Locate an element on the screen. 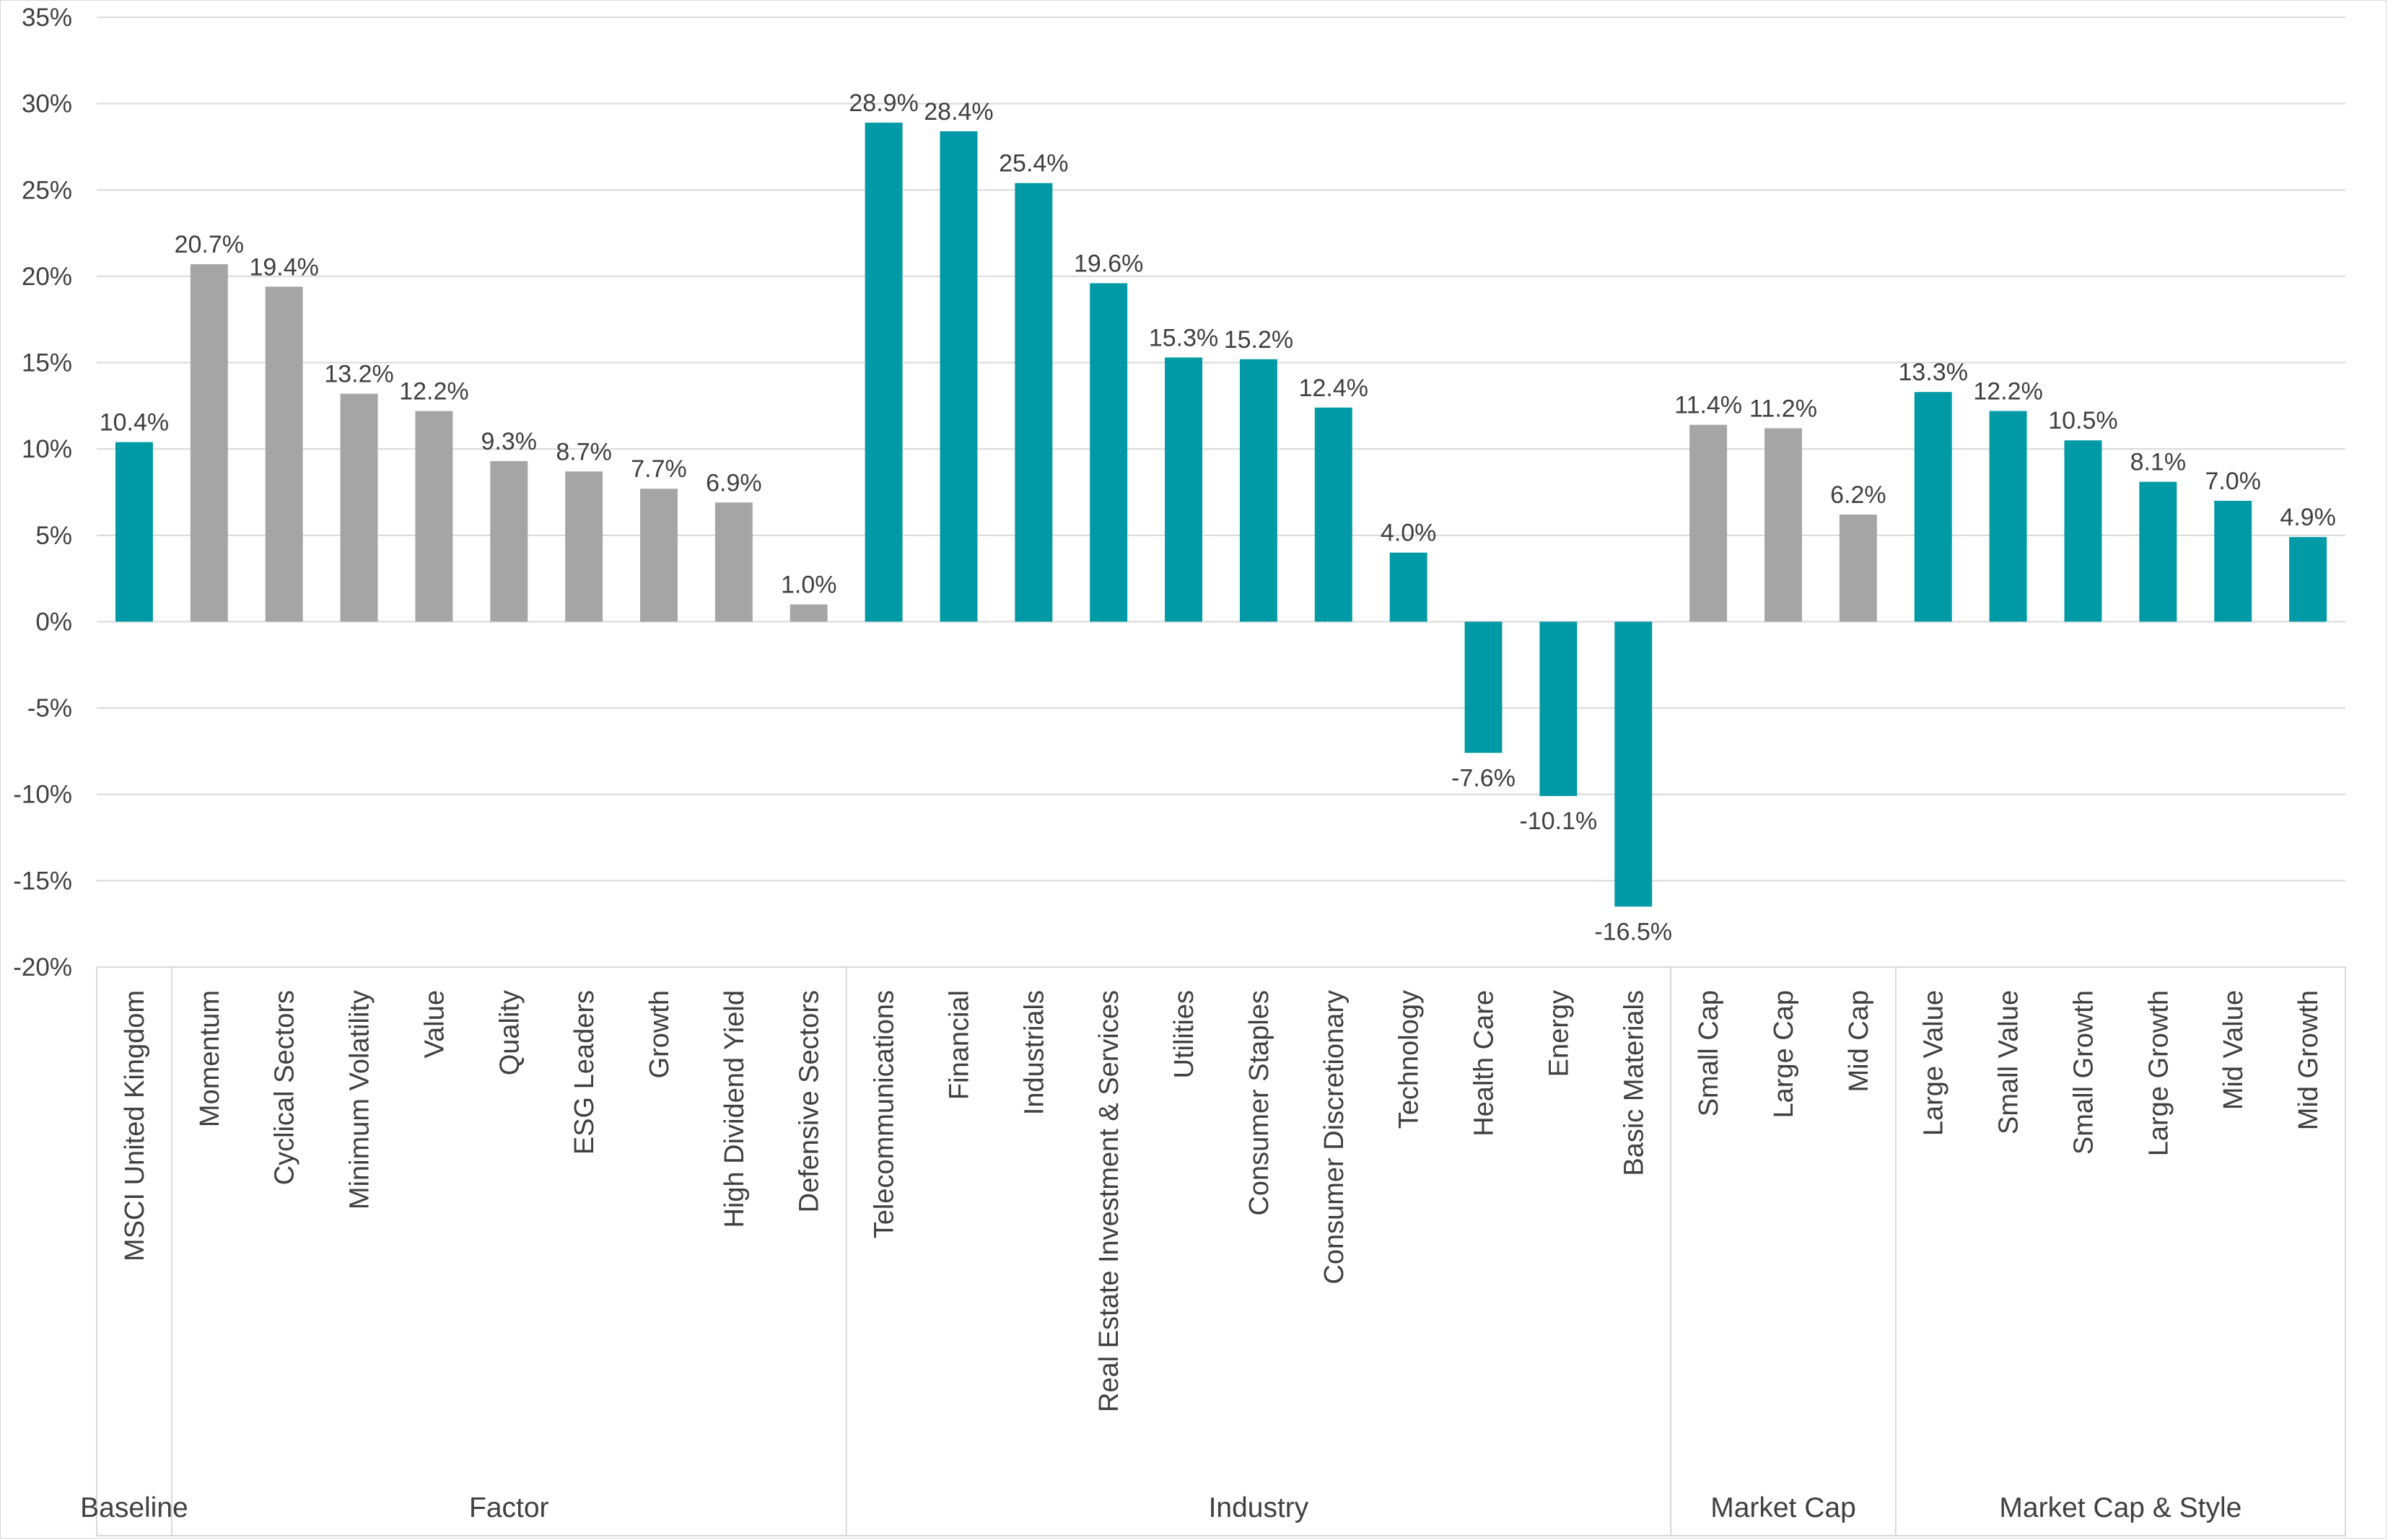 This screenshot has width=2388, height=1540. data-label: 4.0% is located at coordinates (1409, 533).